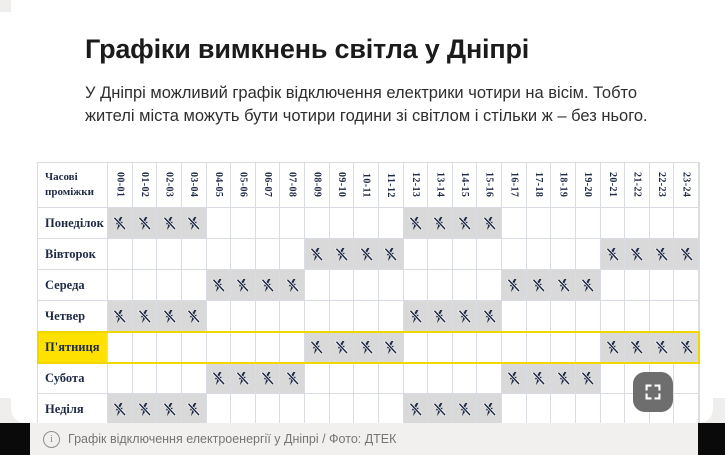  I want to click on time-slot-label: 18-19, so click(563, 185).